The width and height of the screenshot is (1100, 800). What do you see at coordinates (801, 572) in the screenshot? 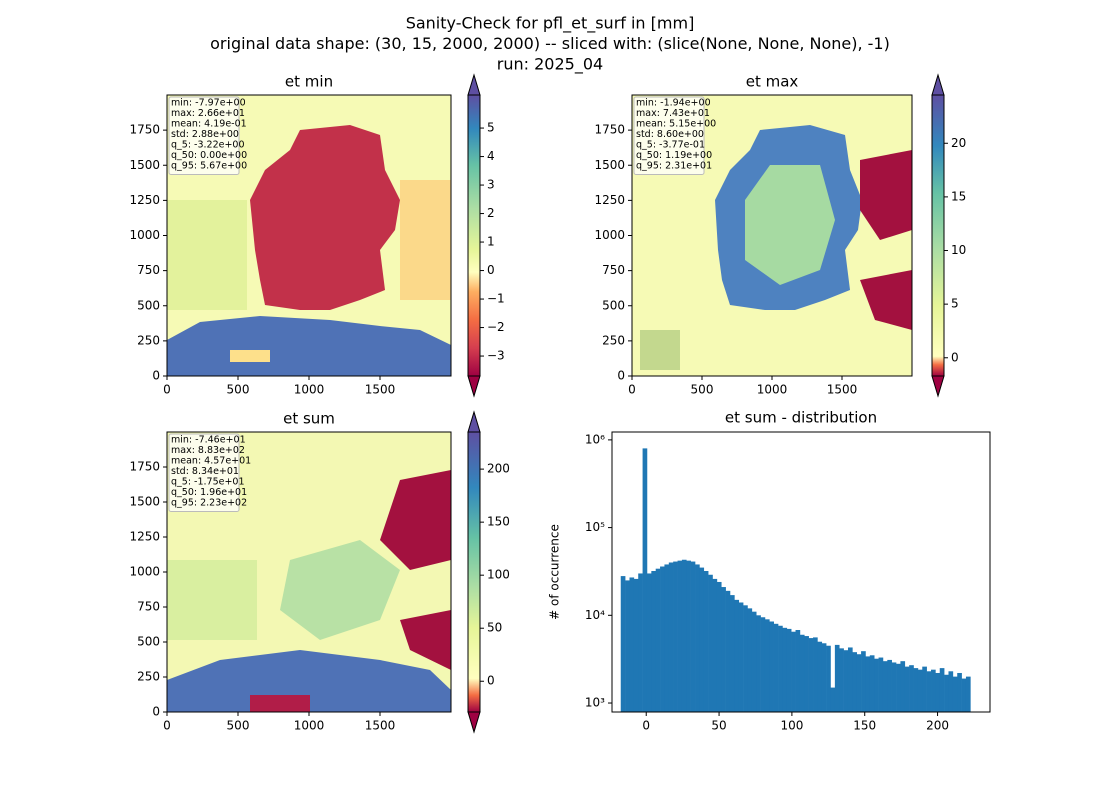
I see `axes-frame` at bounding box center [801, 572].